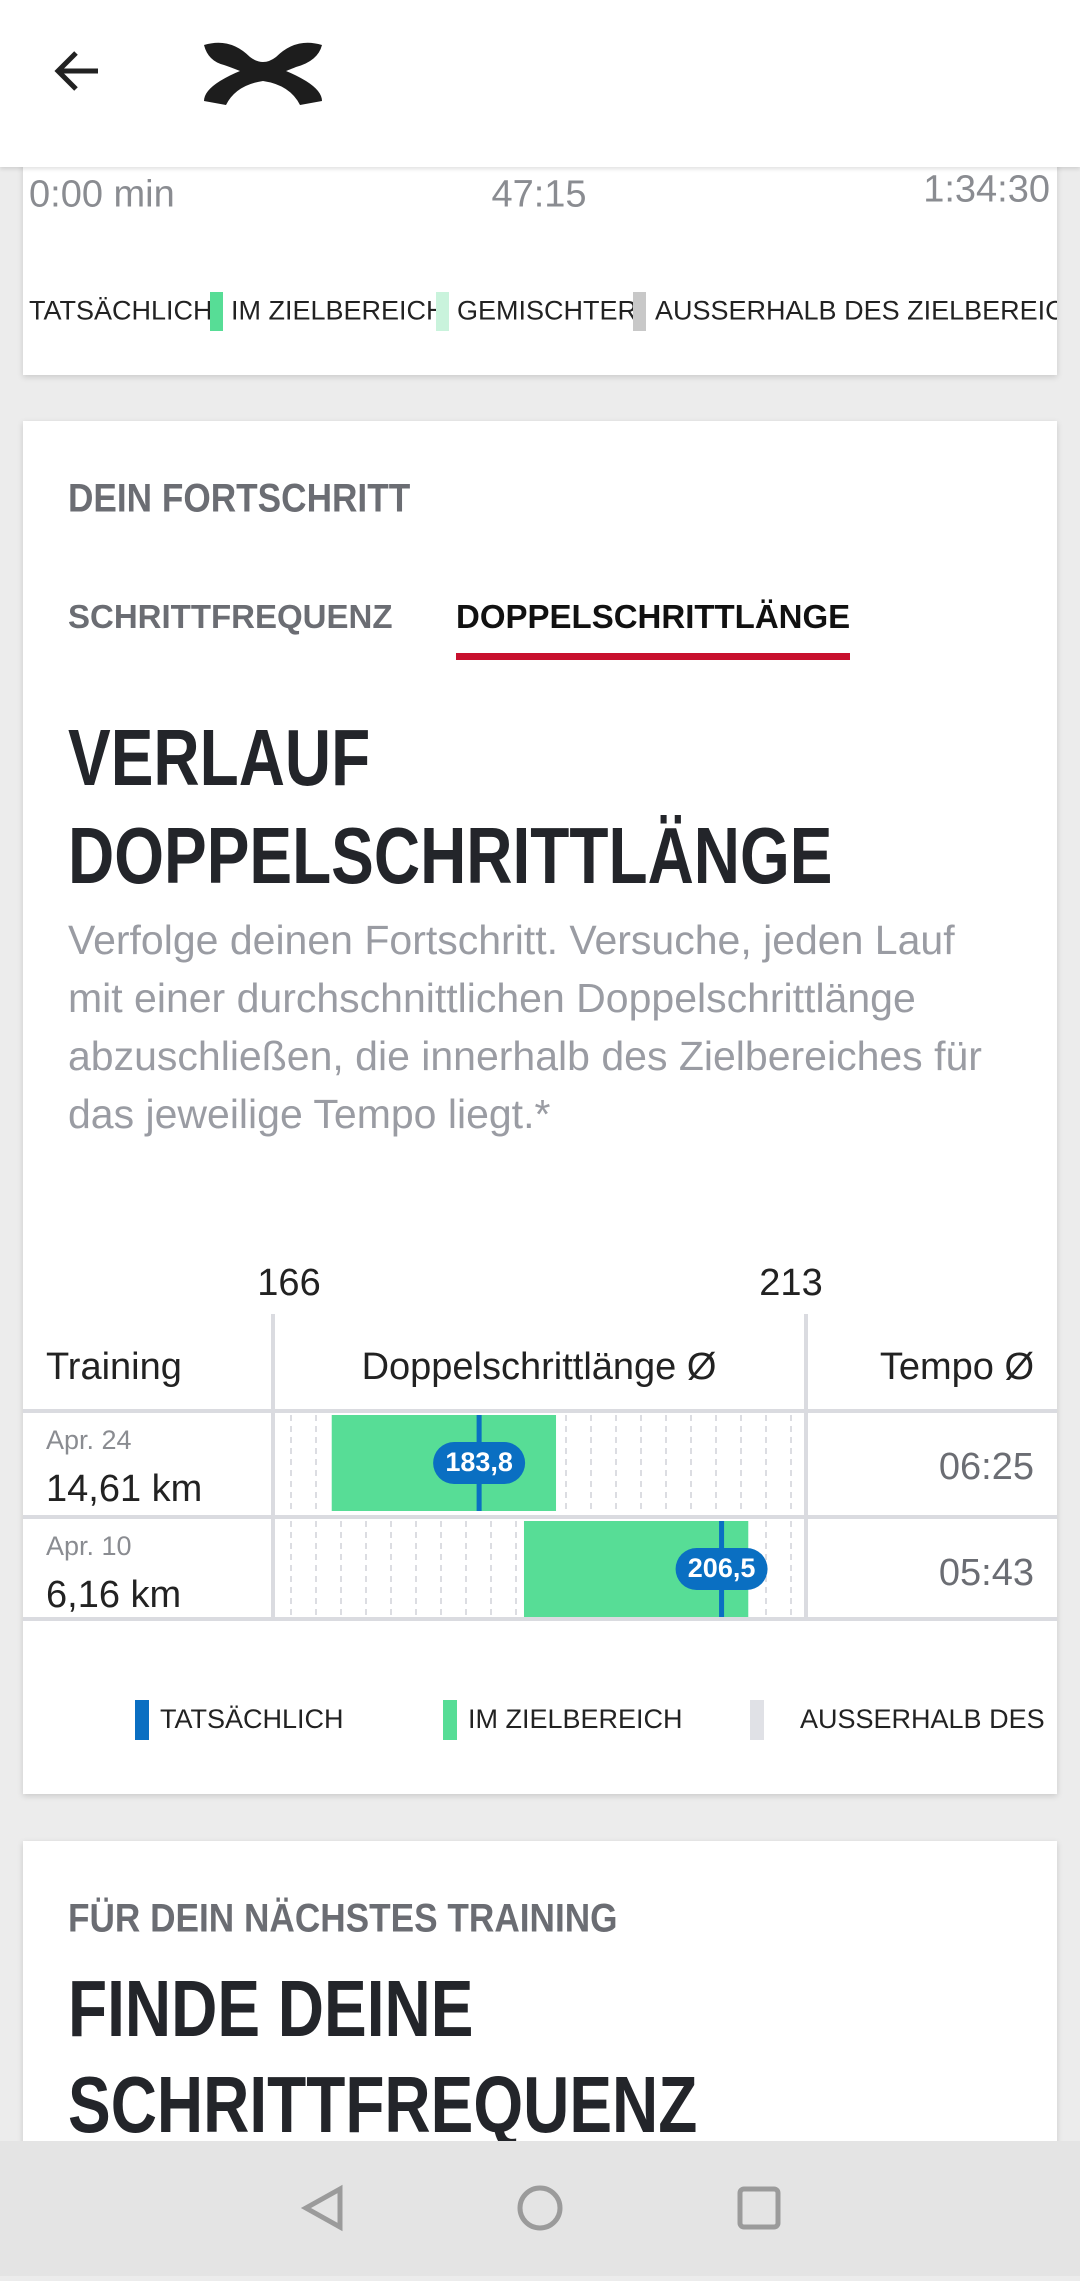 The width and height of the screenshot is (1080, 2281). I want to click on top-bar, so click(540, 83).